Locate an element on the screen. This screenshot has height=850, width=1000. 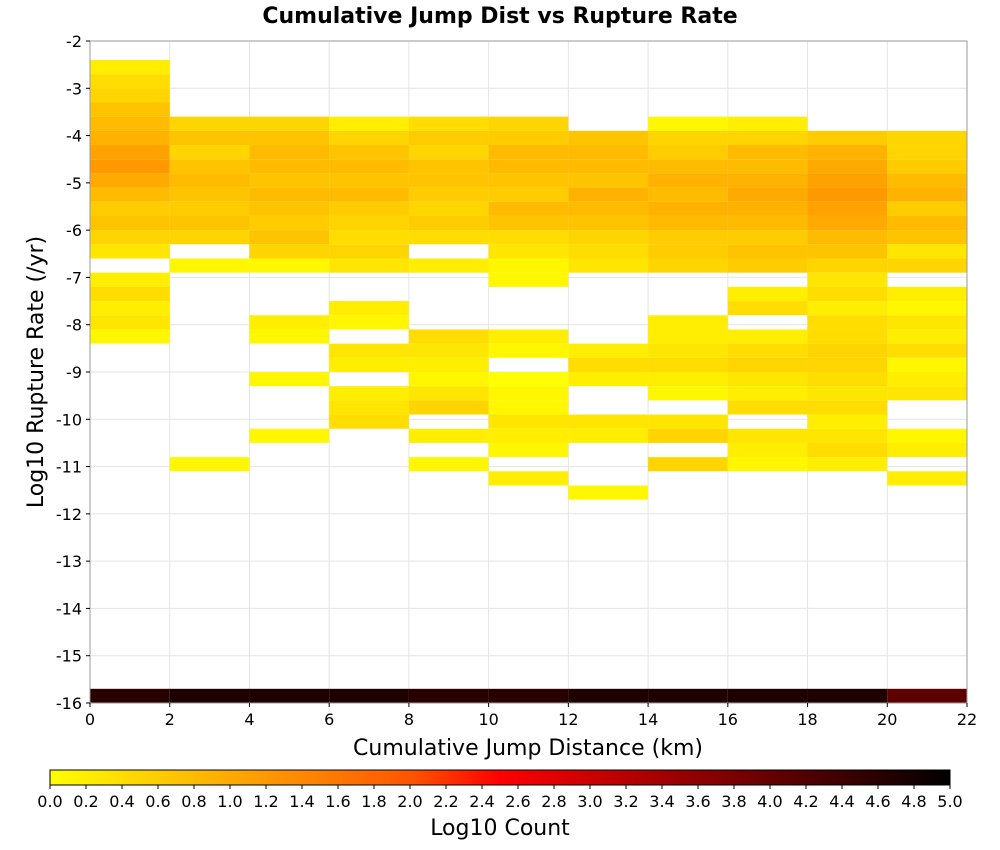
colorbar-tick-label: 2.6 is located at coordinates (517, 801).